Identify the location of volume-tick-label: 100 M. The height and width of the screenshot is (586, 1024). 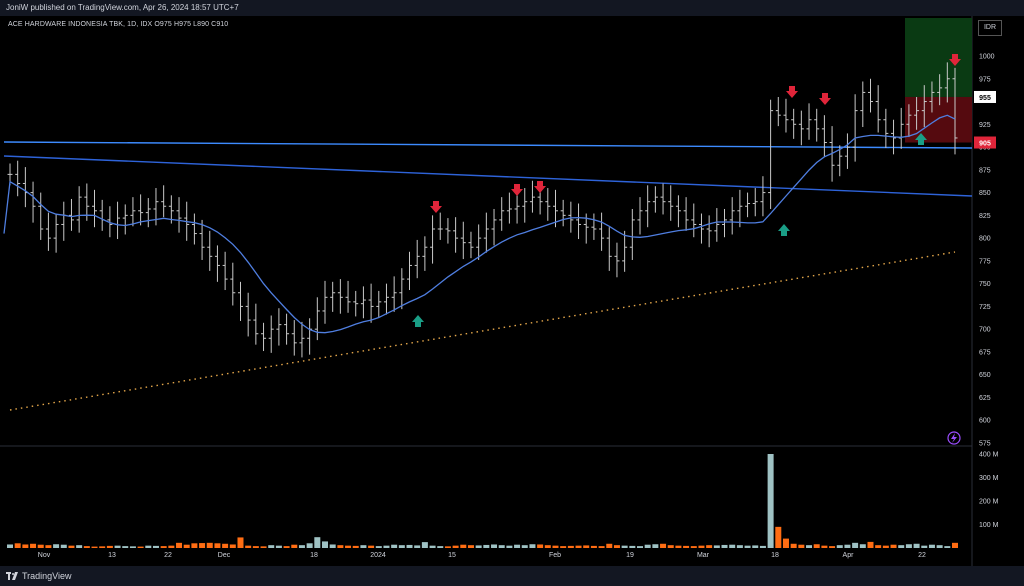
(989, 525).